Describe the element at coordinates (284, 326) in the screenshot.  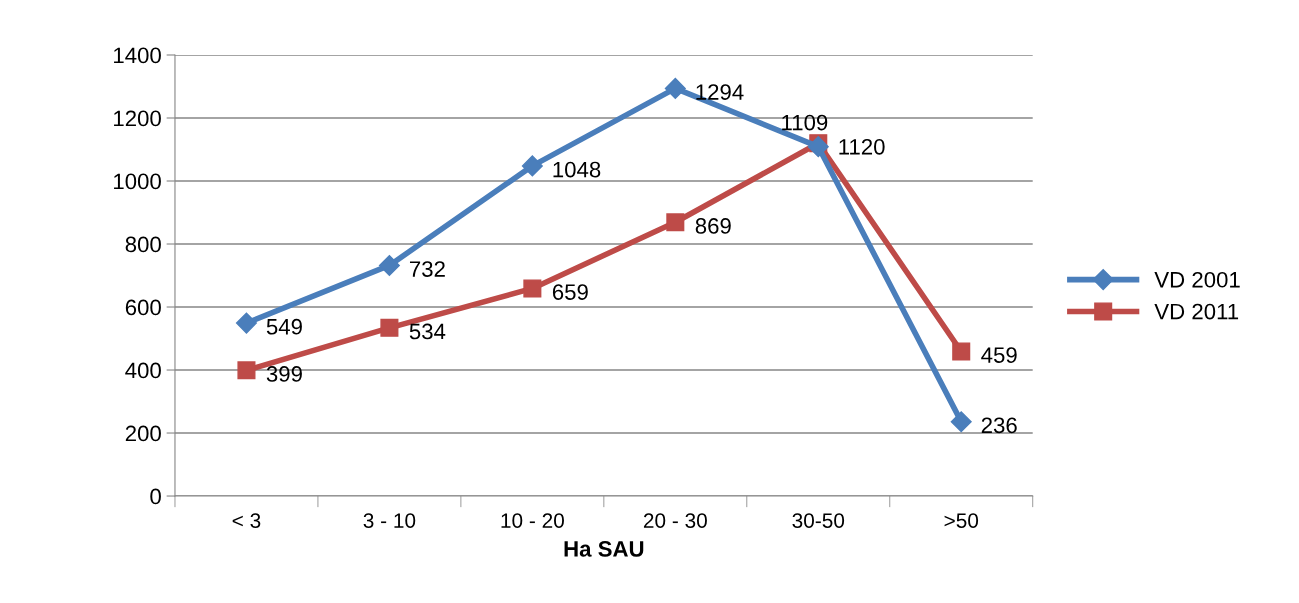
I see `data-label: 549` at that location.